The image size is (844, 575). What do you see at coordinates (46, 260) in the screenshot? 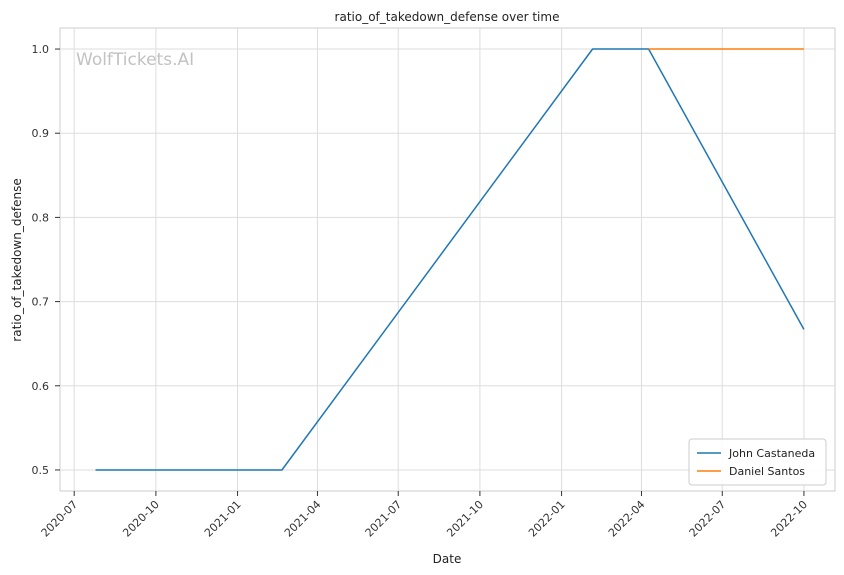
I see `y-axis-ticks: 0.5 0.6 0.7 0.8 0.9 1.0` at bounding box center [46, 260].